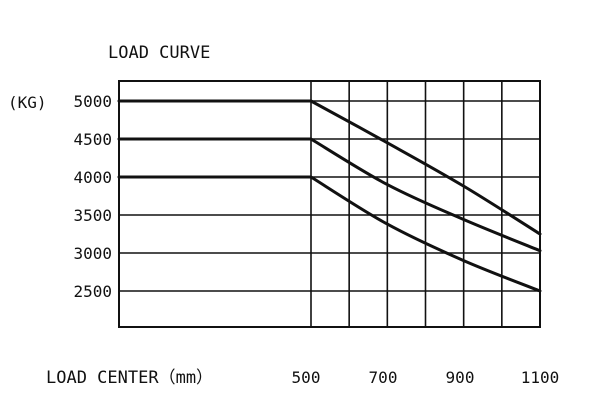 The width and height of the screenshot is (600, 420). I want to click on y-tick-label: 4000, so click(92, 177).